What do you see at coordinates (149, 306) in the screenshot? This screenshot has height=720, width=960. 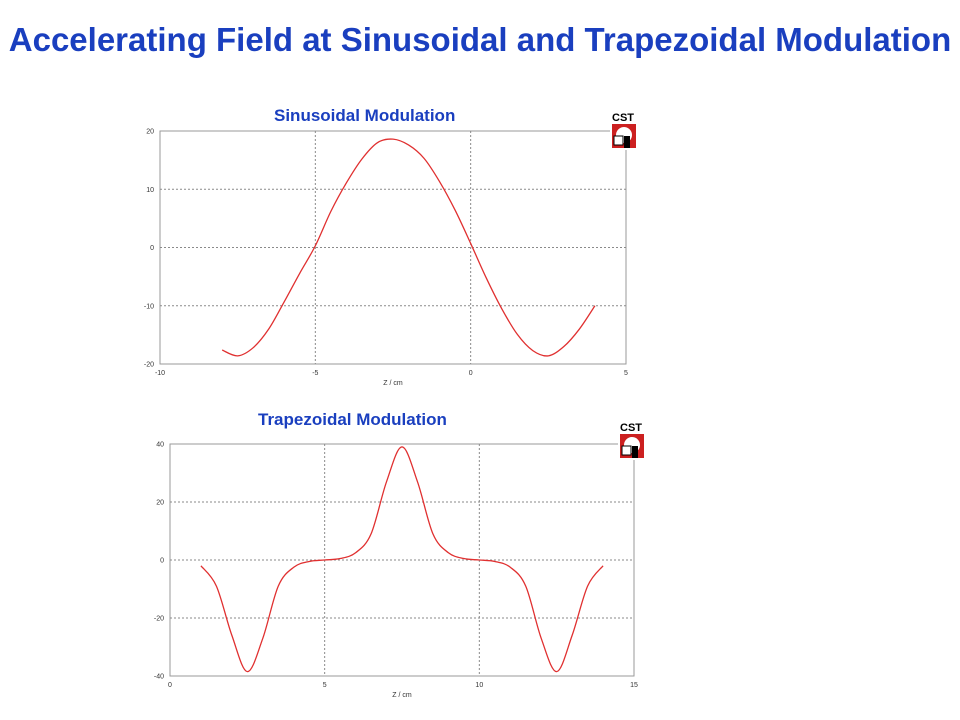 I see `y-tick-label: -10` at bounding box center [149, 306].